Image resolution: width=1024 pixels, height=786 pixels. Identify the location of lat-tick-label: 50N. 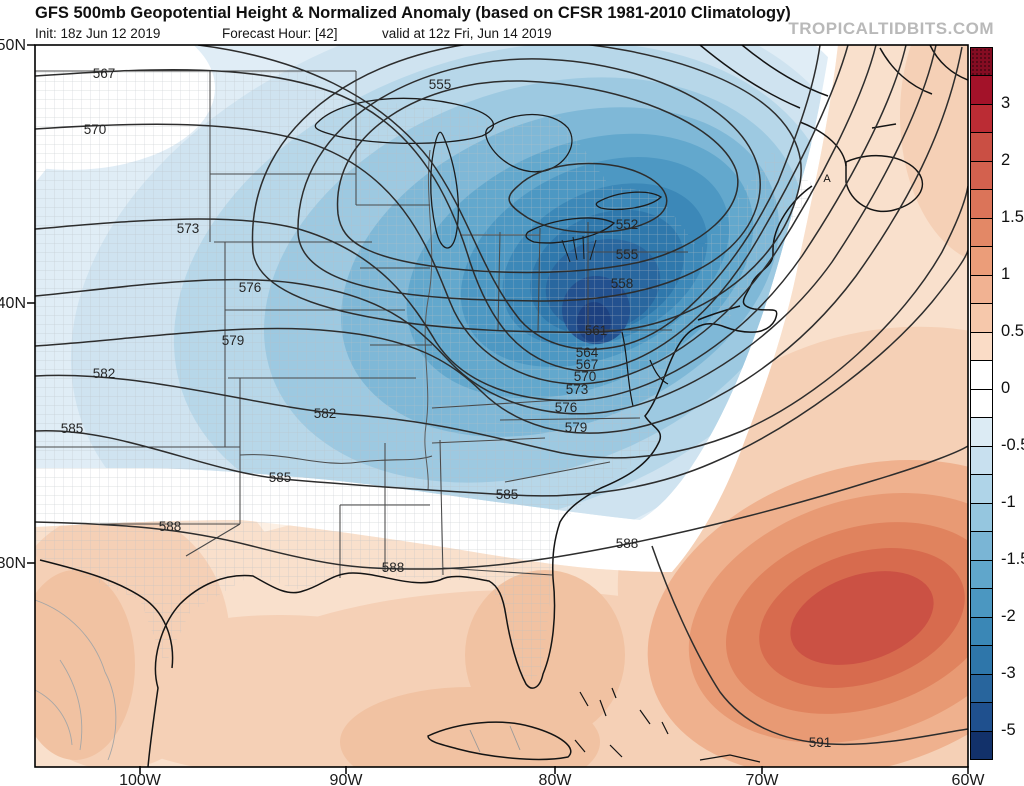
(13, 45).